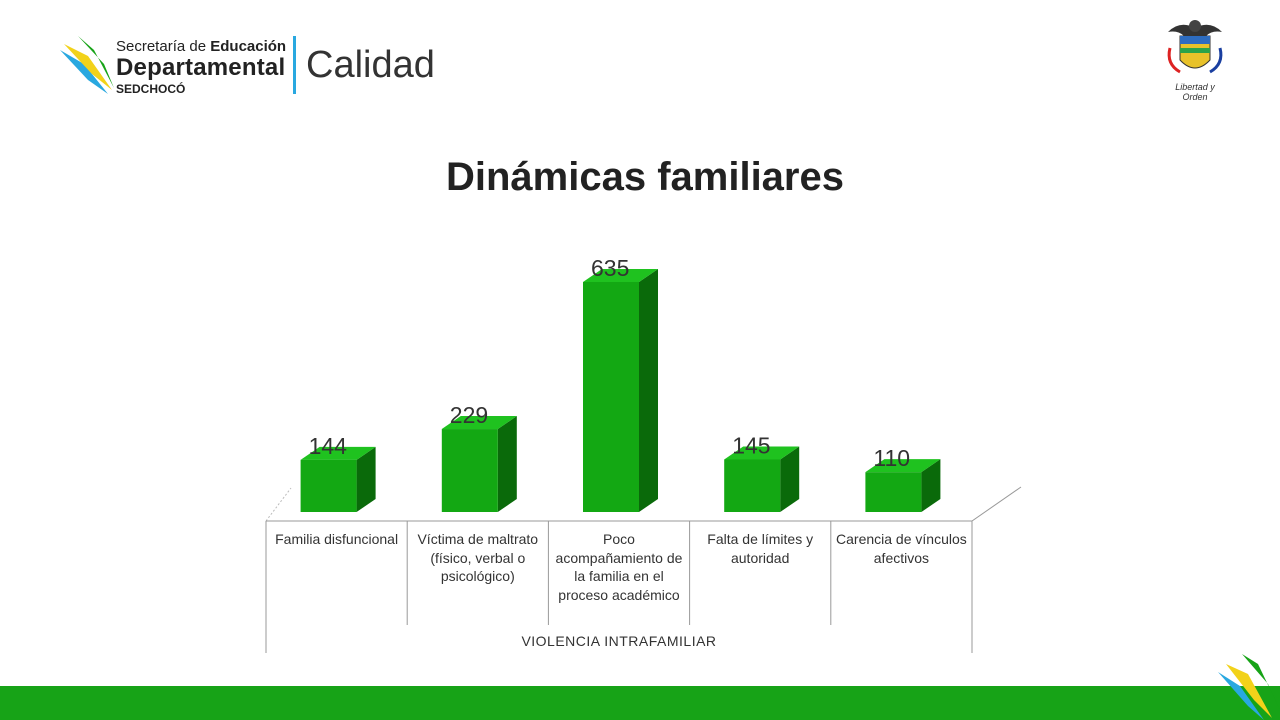 This screenshot has width=1280, height=720. What do you see at coordinates (751, 445) in the screenshot?
I see `value-label: 145` at bounding box center [751, 445].